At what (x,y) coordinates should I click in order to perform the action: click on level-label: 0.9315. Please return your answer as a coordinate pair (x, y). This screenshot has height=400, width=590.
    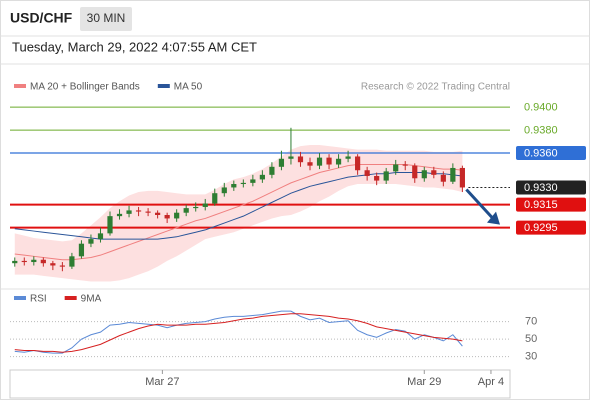
    Looking at the image, I should click on (541, 205).